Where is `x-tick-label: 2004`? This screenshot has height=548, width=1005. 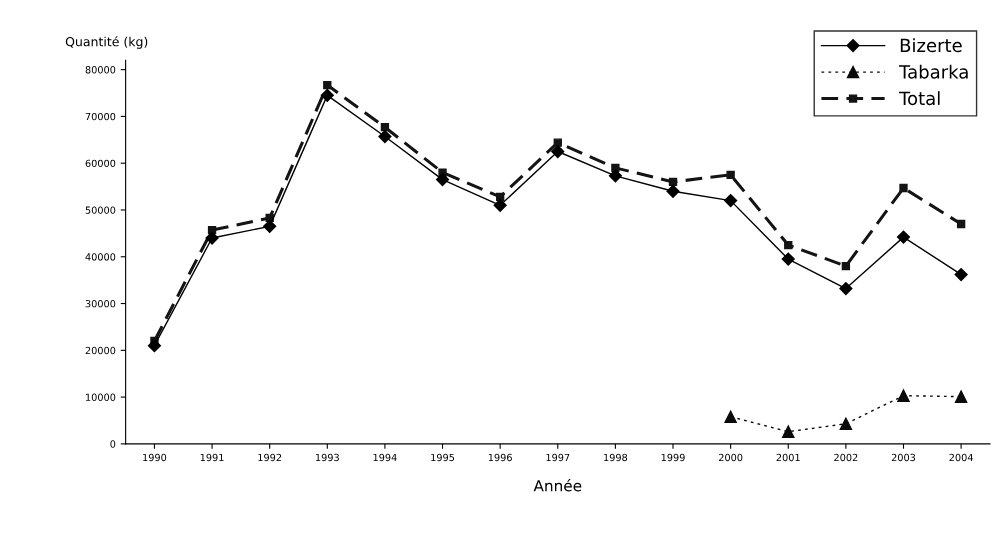 x-tick-label: 2004 is located at coordinates (961, 457).